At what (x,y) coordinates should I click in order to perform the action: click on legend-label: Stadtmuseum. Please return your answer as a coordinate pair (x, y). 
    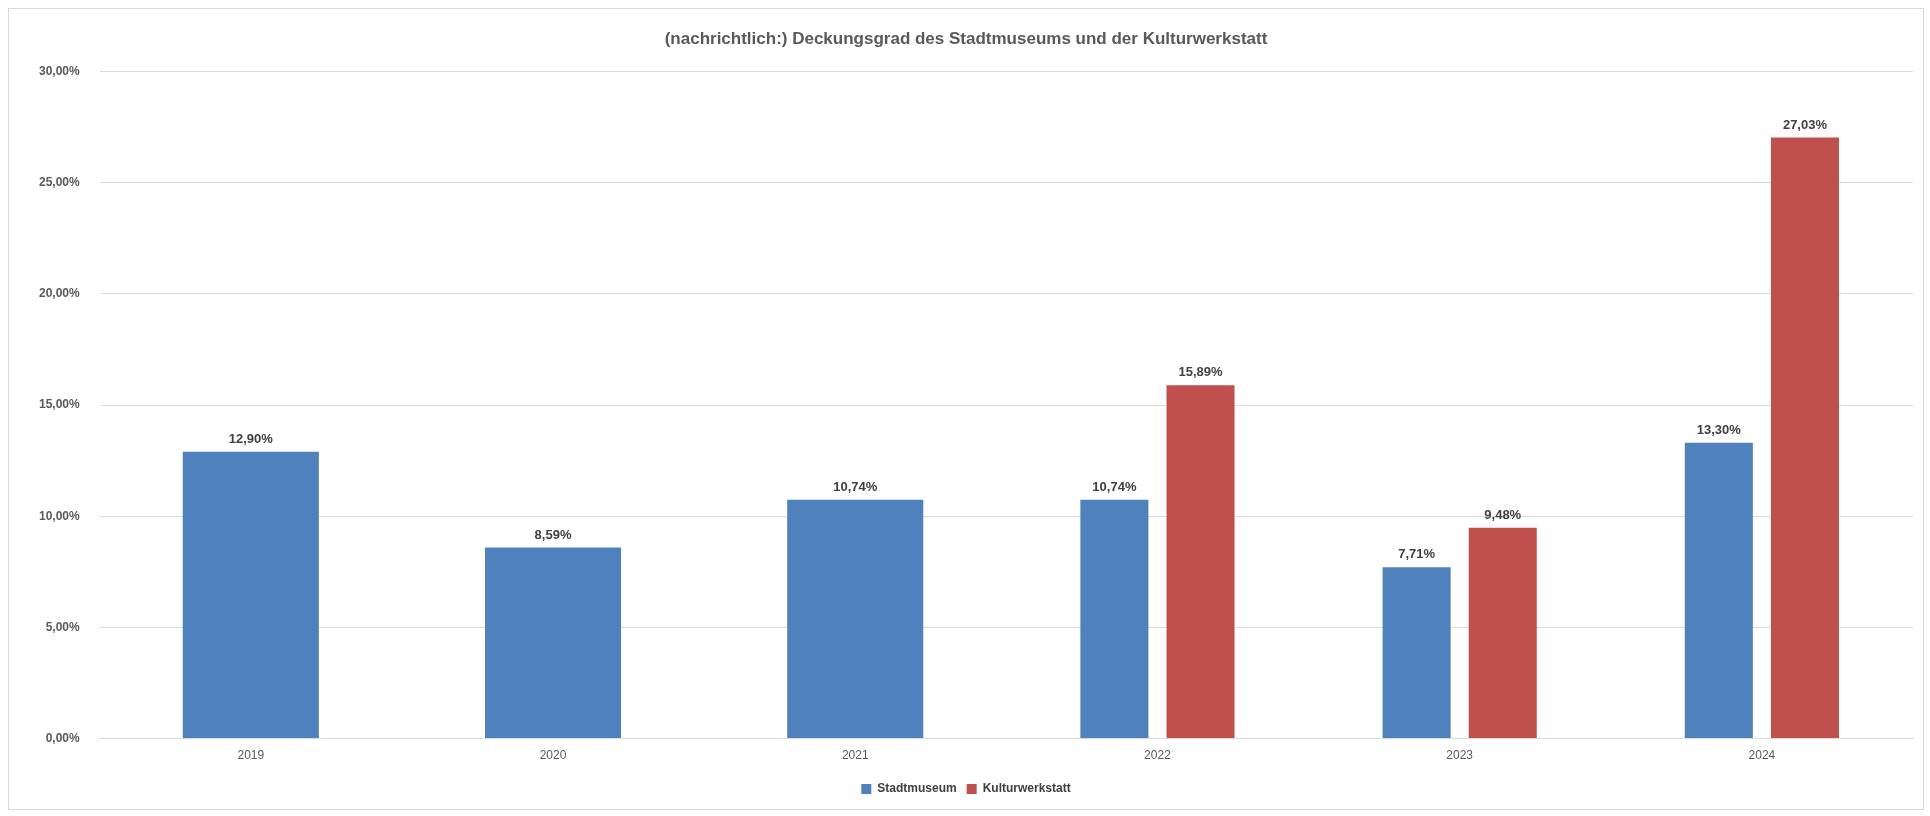
    Looking at the image, I should click on (917, 788).